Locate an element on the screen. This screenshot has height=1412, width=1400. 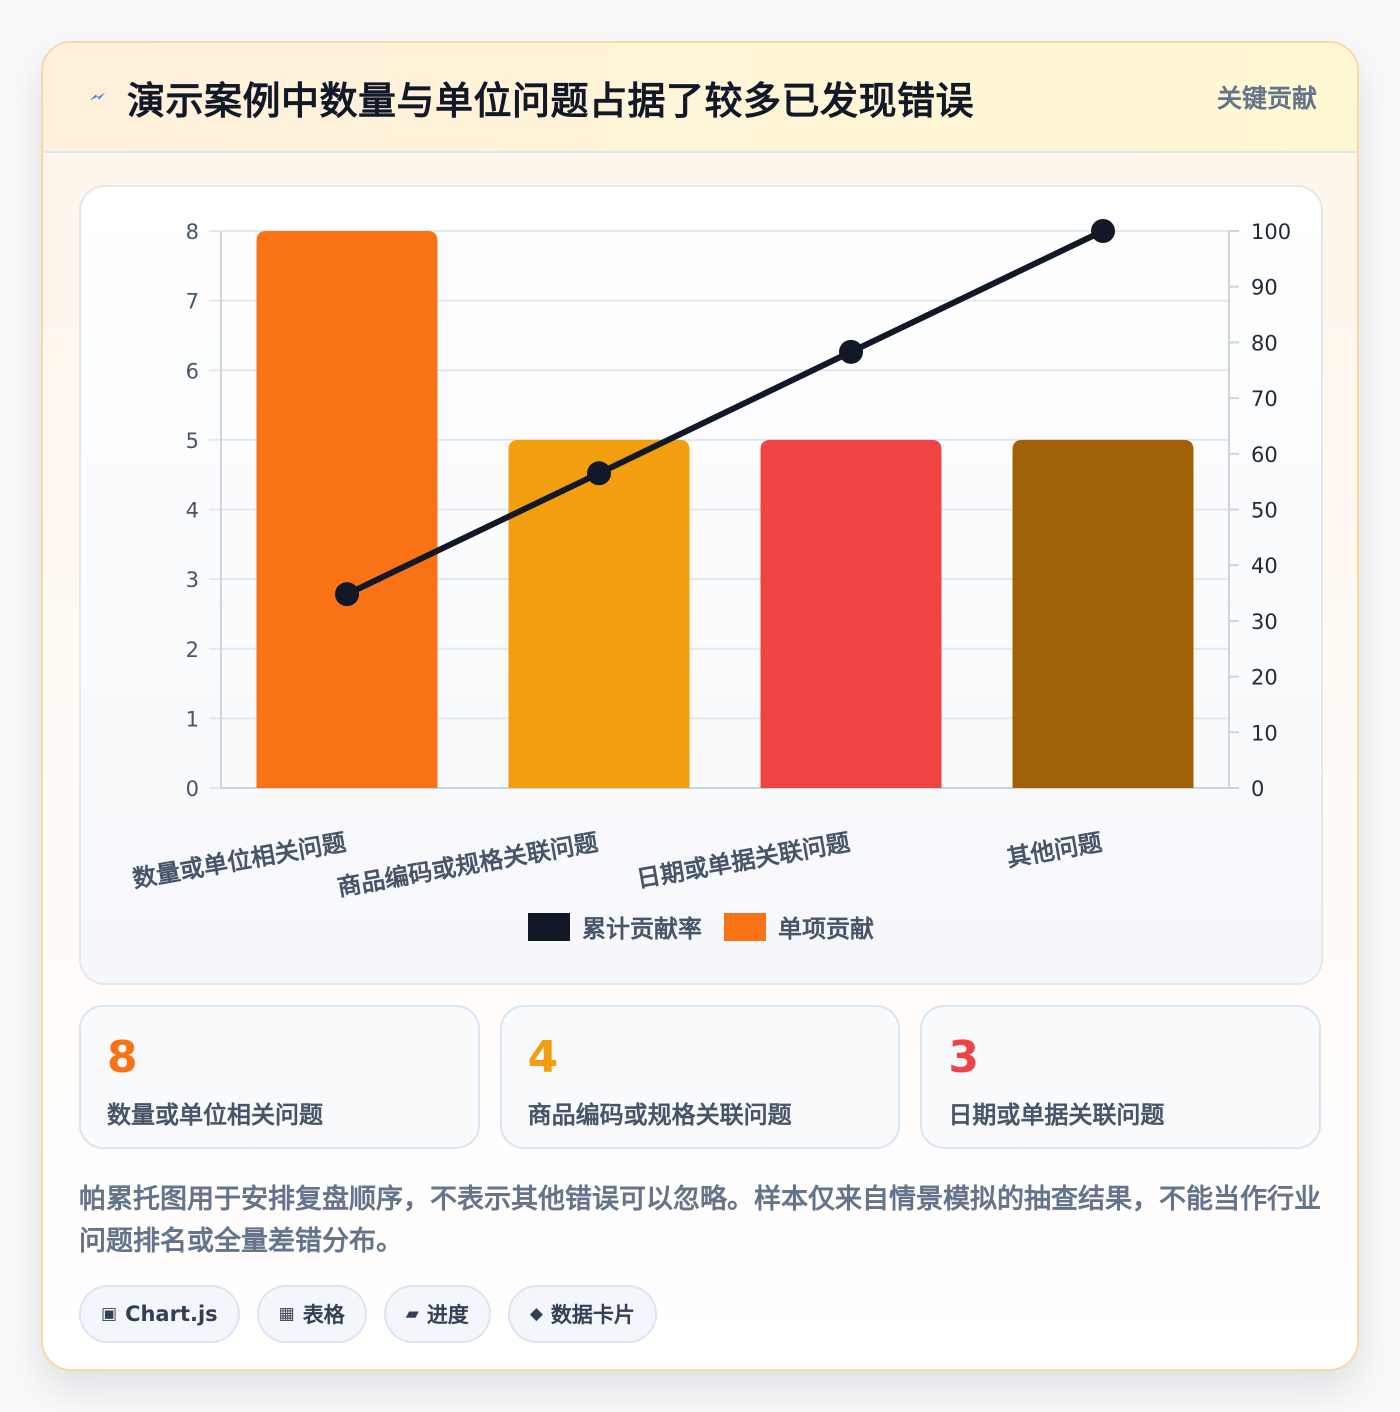
y2-tick-label: 90 is located at coordinates (1264, 288).